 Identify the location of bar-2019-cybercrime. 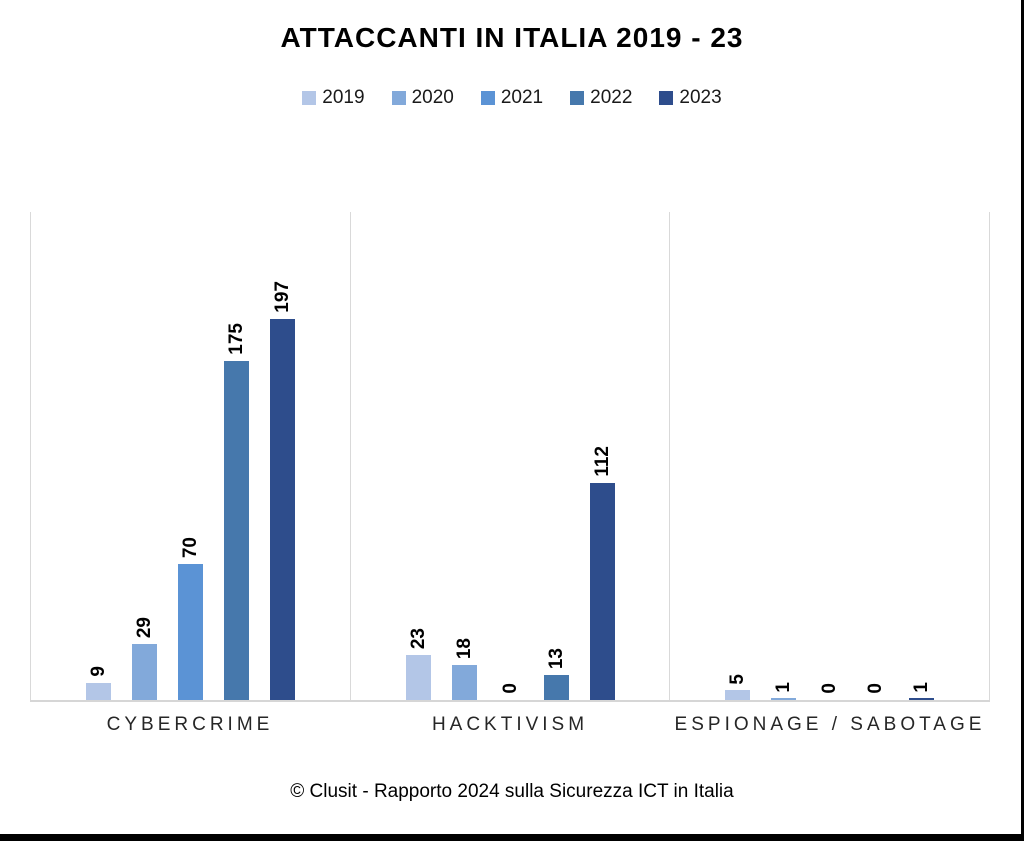
(98, 691).